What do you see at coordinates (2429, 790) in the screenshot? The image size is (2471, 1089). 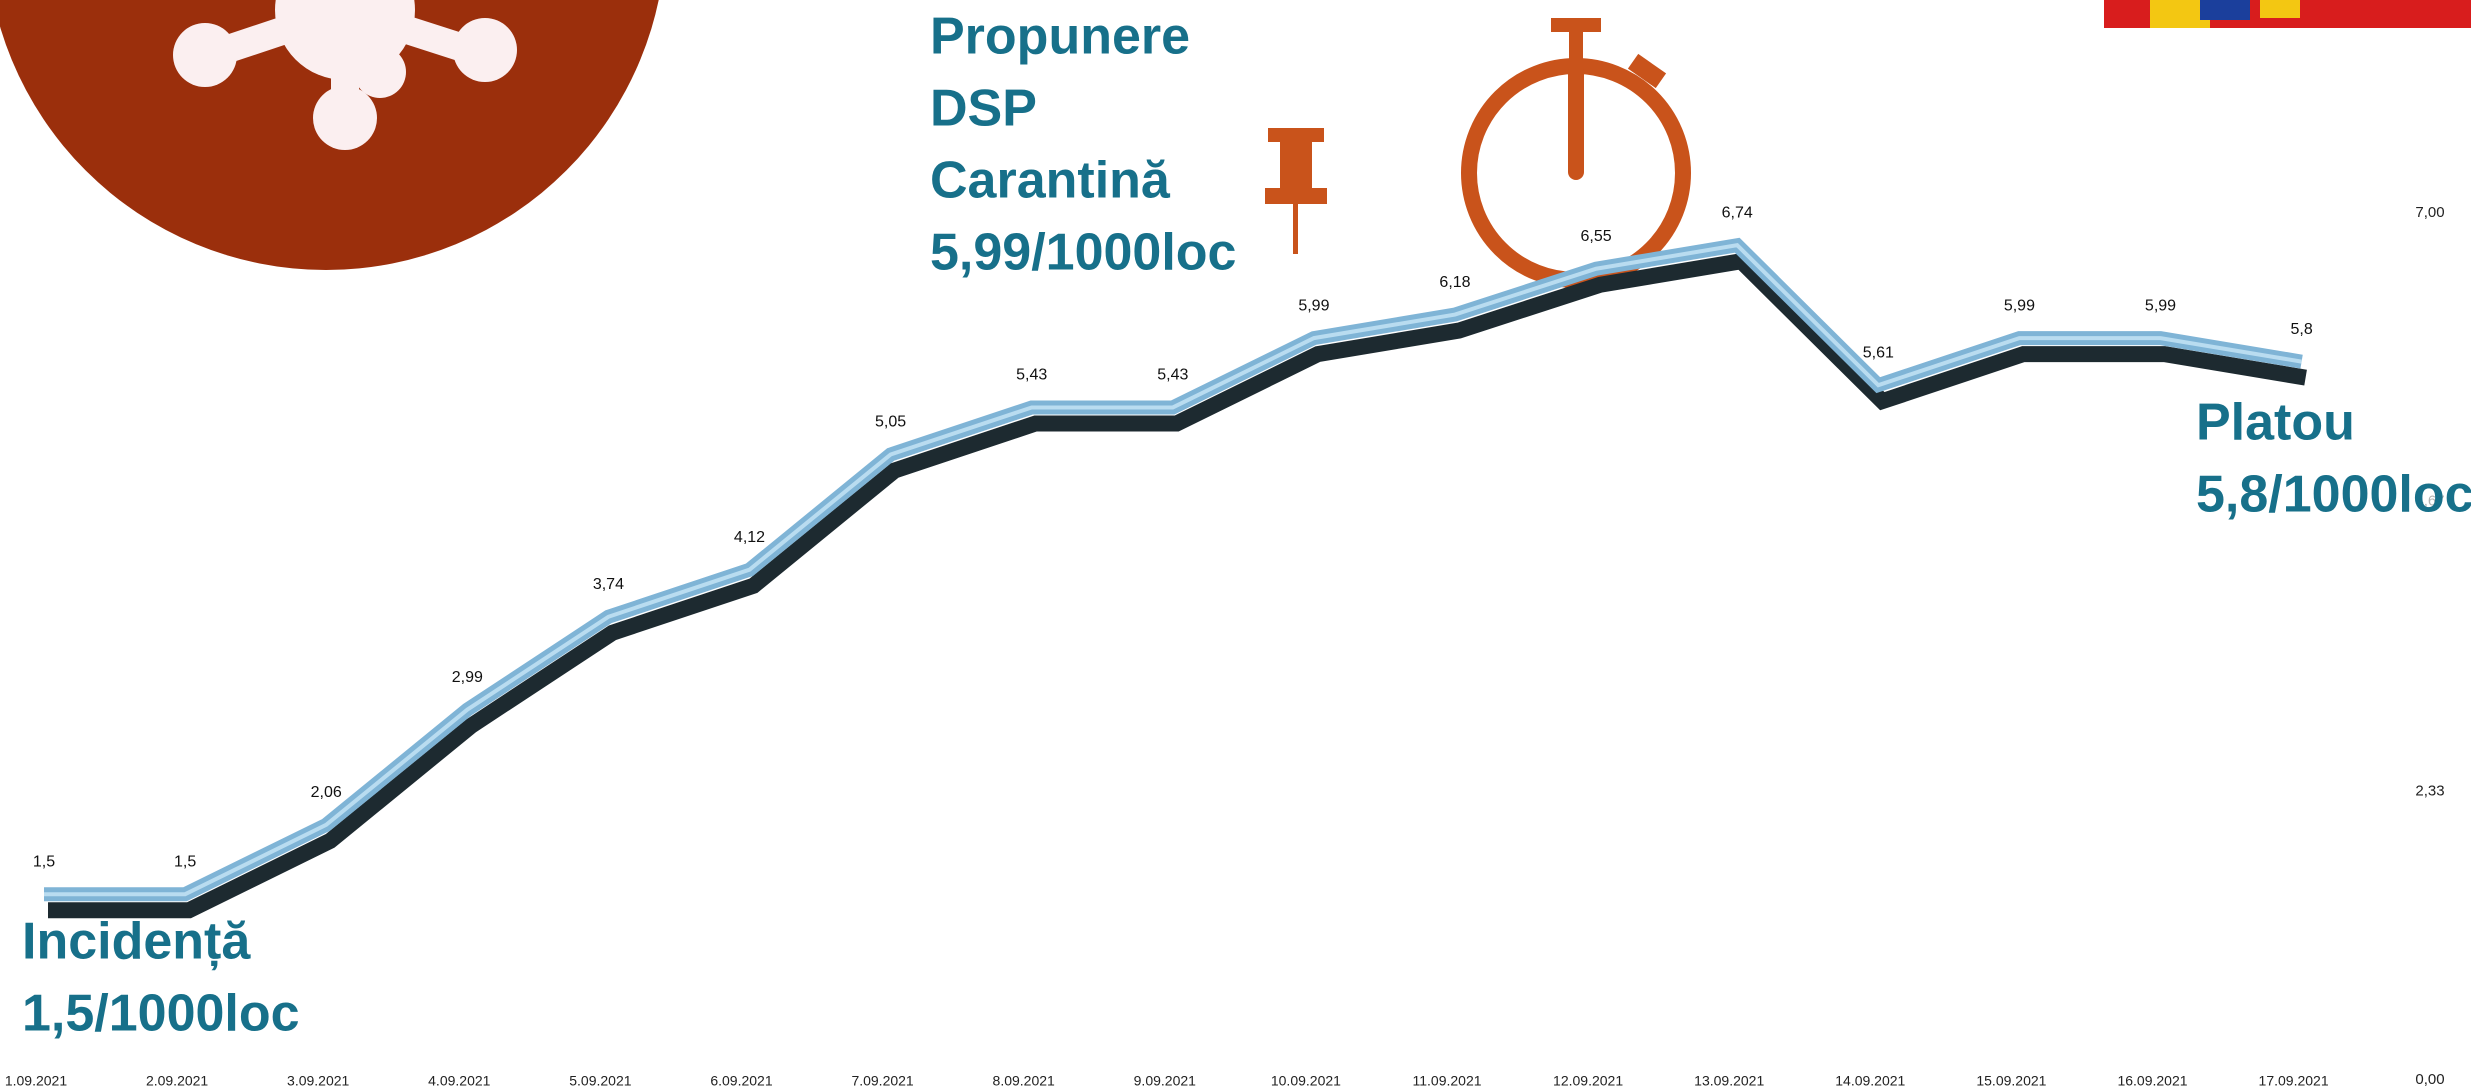 I see `y-tick-label: 2,33` at bounding box center [2429, 790].